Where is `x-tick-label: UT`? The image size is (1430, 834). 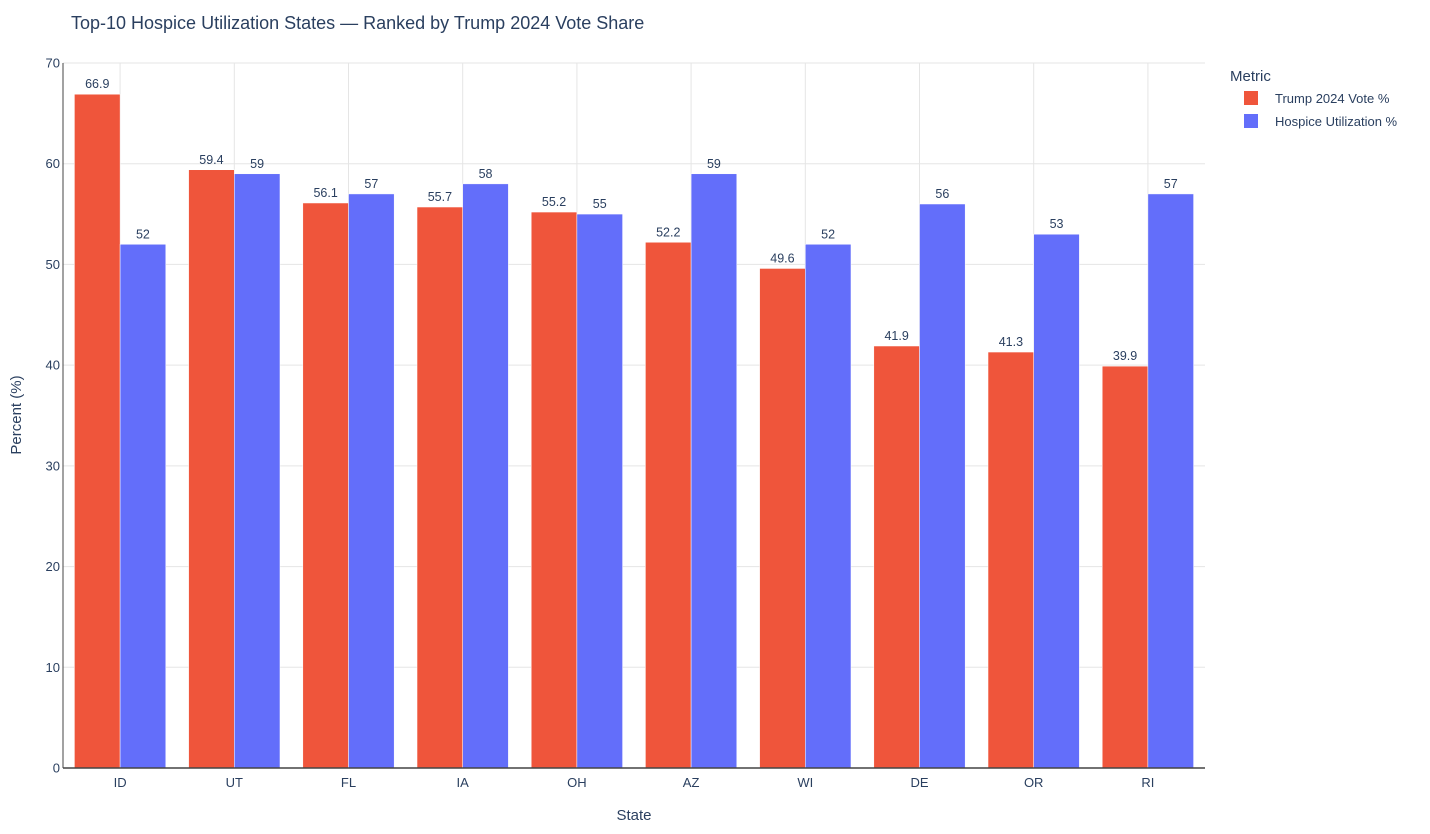 x-tick-label: UT is located at coordinates (234, 782).